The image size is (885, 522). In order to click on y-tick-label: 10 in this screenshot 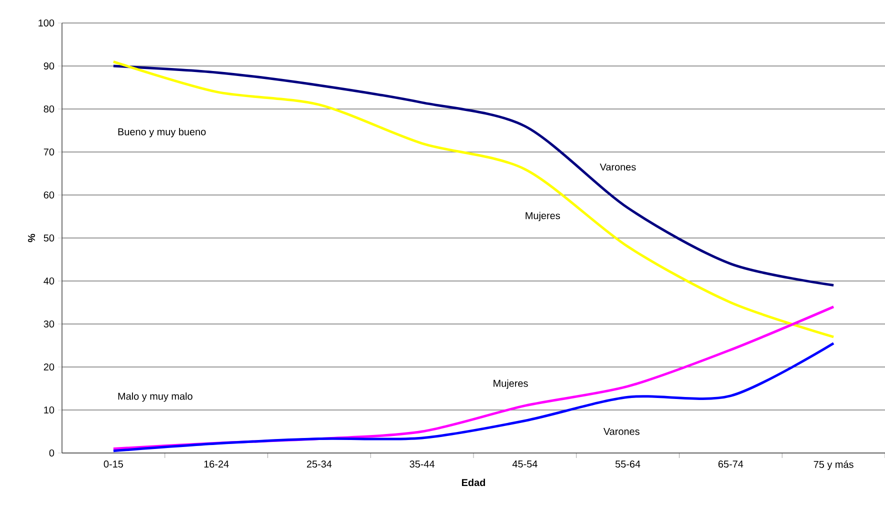, I will do `click(49, 410)`.